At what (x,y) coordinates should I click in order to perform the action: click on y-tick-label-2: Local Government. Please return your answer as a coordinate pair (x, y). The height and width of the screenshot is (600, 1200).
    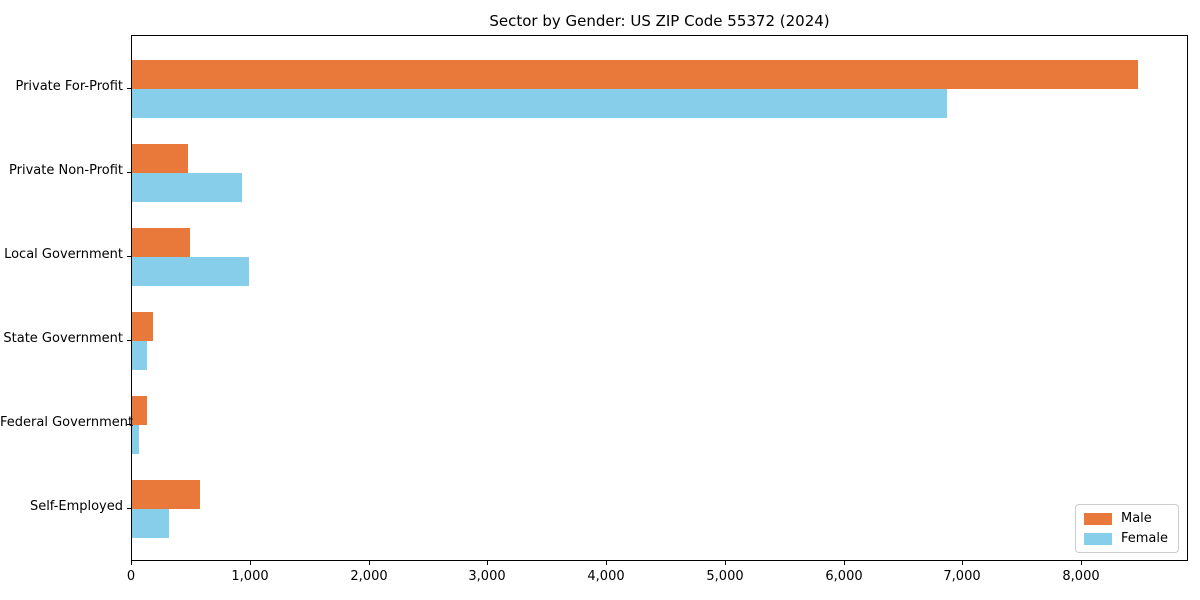
    Looking at the image, I should click on (63, 254).